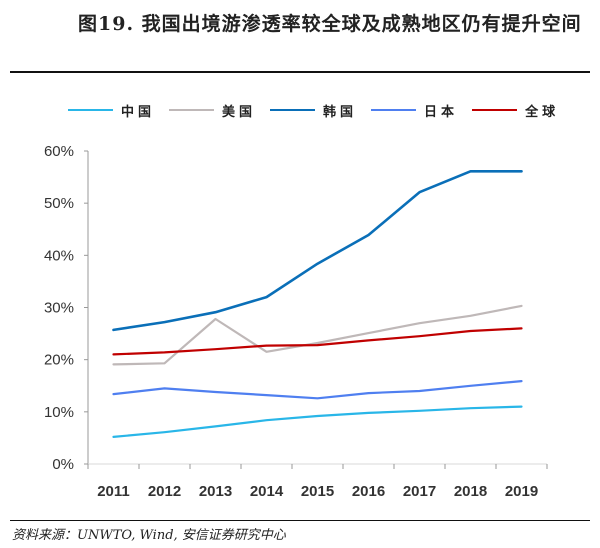 The height and width of the screenshot is (548, 600). Describe the element at coordinates (138, 112) in the screenshot. I see `legend-label: 中国` at that location.